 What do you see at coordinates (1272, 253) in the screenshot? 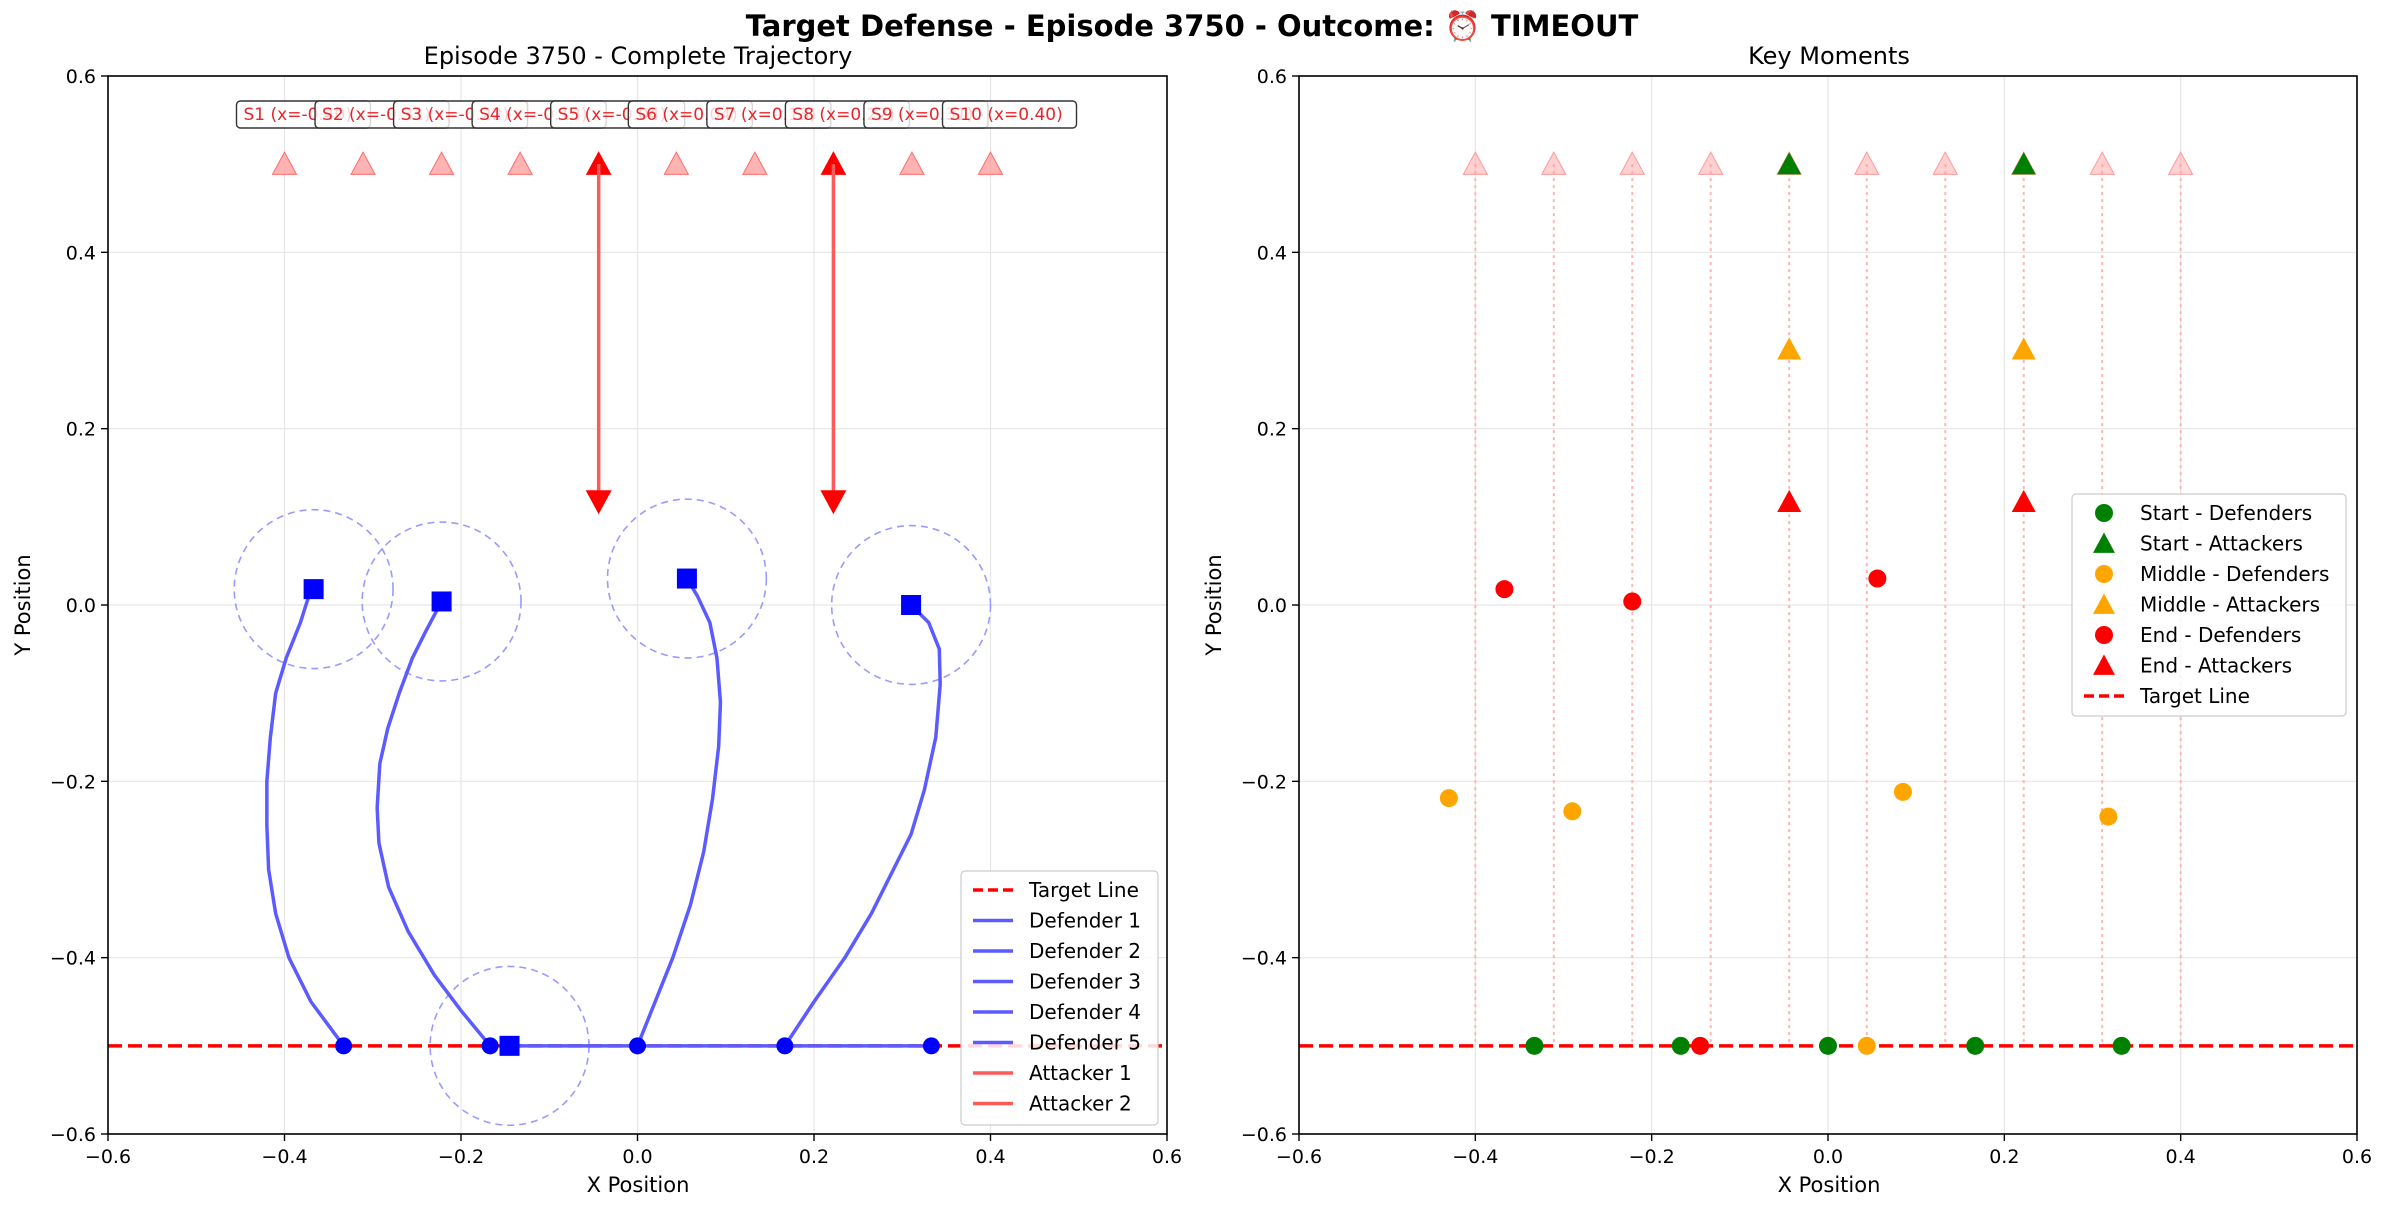
I see `right-y-tick-label: 0.4` at bounding box center [1272, 253].